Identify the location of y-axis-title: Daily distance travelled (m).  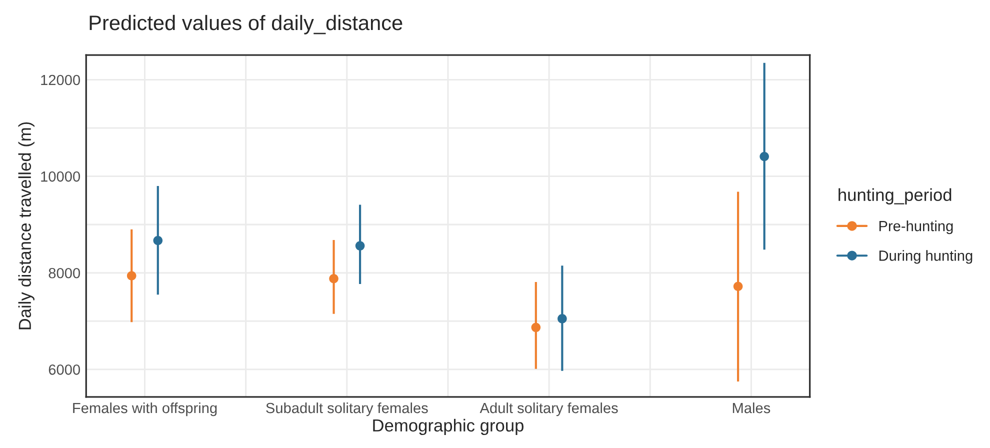
(26, 226).